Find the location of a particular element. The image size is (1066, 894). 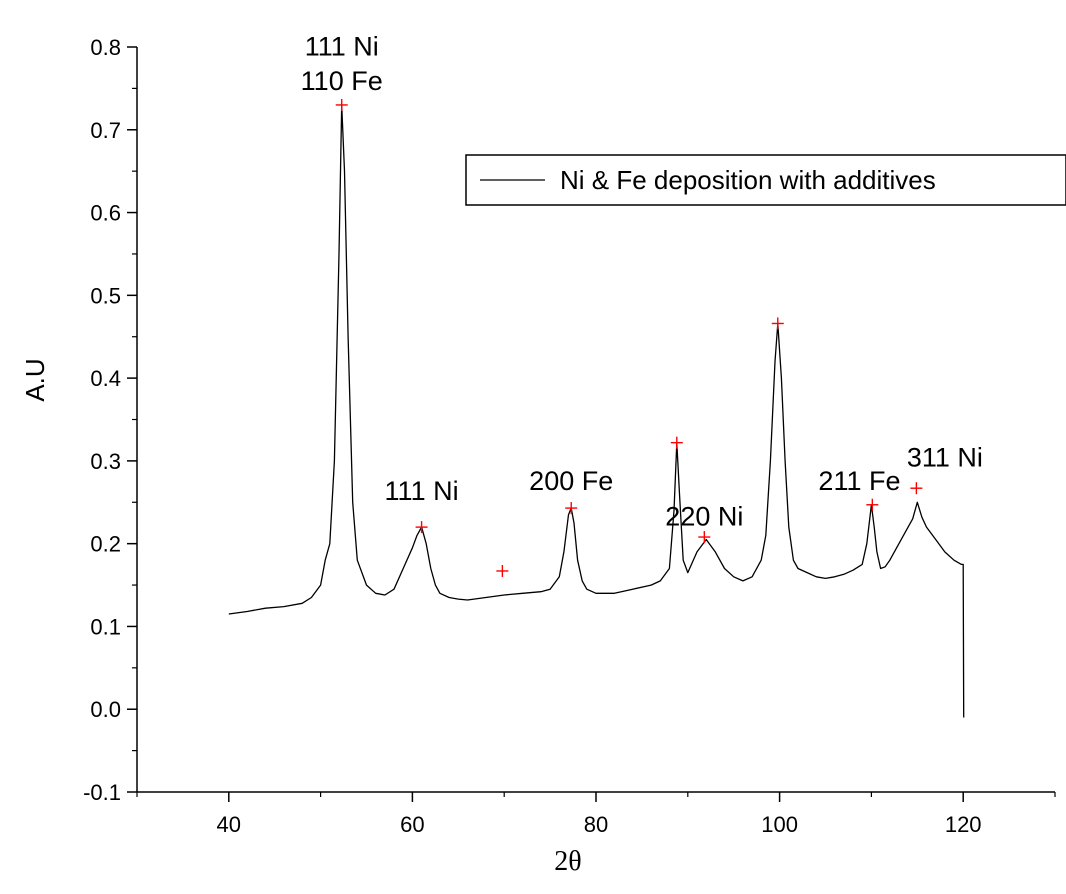

y-tick-label: 0.3 is located at coordinates (105, 461).